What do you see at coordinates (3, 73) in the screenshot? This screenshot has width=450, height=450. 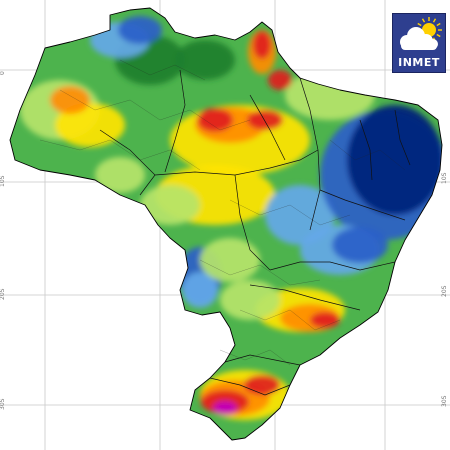 I see `lat-label-0: 0` at bounding box center [3, 73].